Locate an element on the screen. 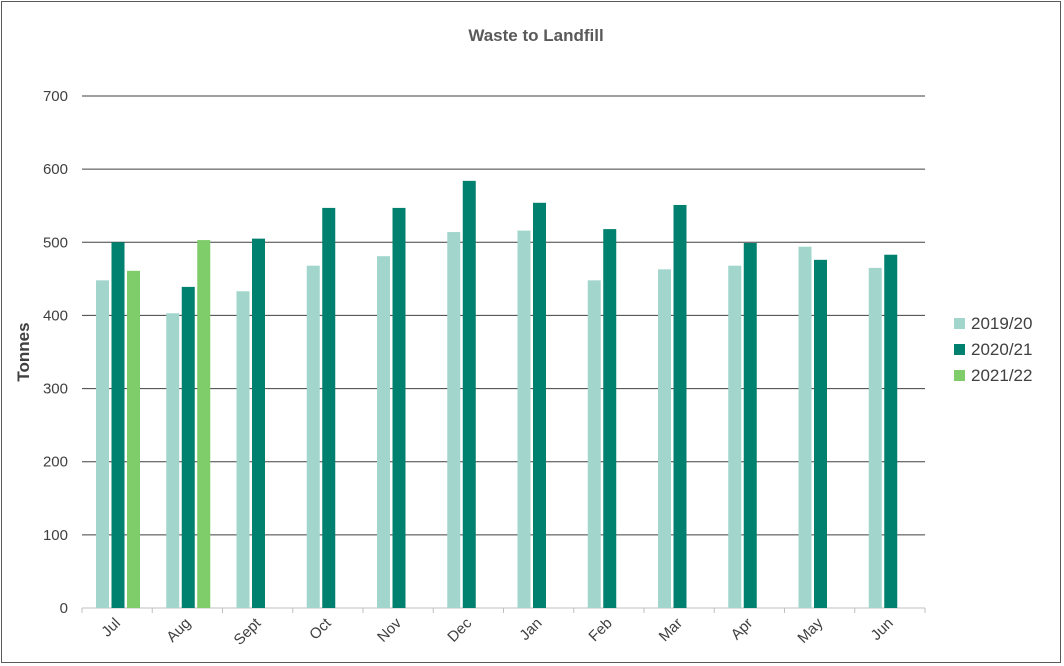 This screenshot has width=1064, height=666. y-axis-ticks: 0 100 200 300 400 500 600 700 is located at coordinates (55, 352).